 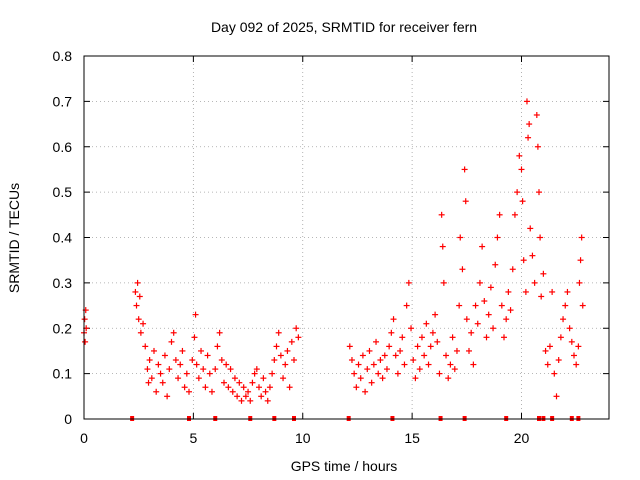 What do you see at coordinates (303, 438) in the screenshot?
I see `x-tick-label: 10` at bounding box center [303, 438].